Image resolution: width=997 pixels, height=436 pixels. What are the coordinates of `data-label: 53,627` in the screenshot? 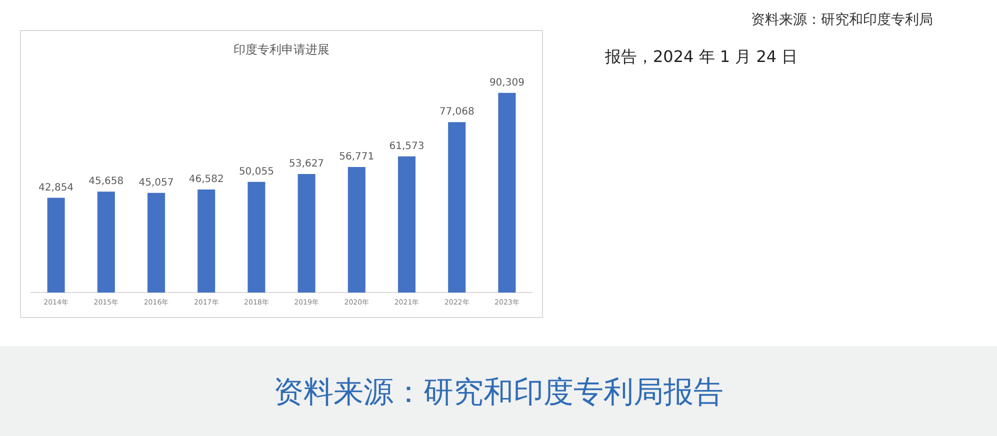 It's located at (306, 164).